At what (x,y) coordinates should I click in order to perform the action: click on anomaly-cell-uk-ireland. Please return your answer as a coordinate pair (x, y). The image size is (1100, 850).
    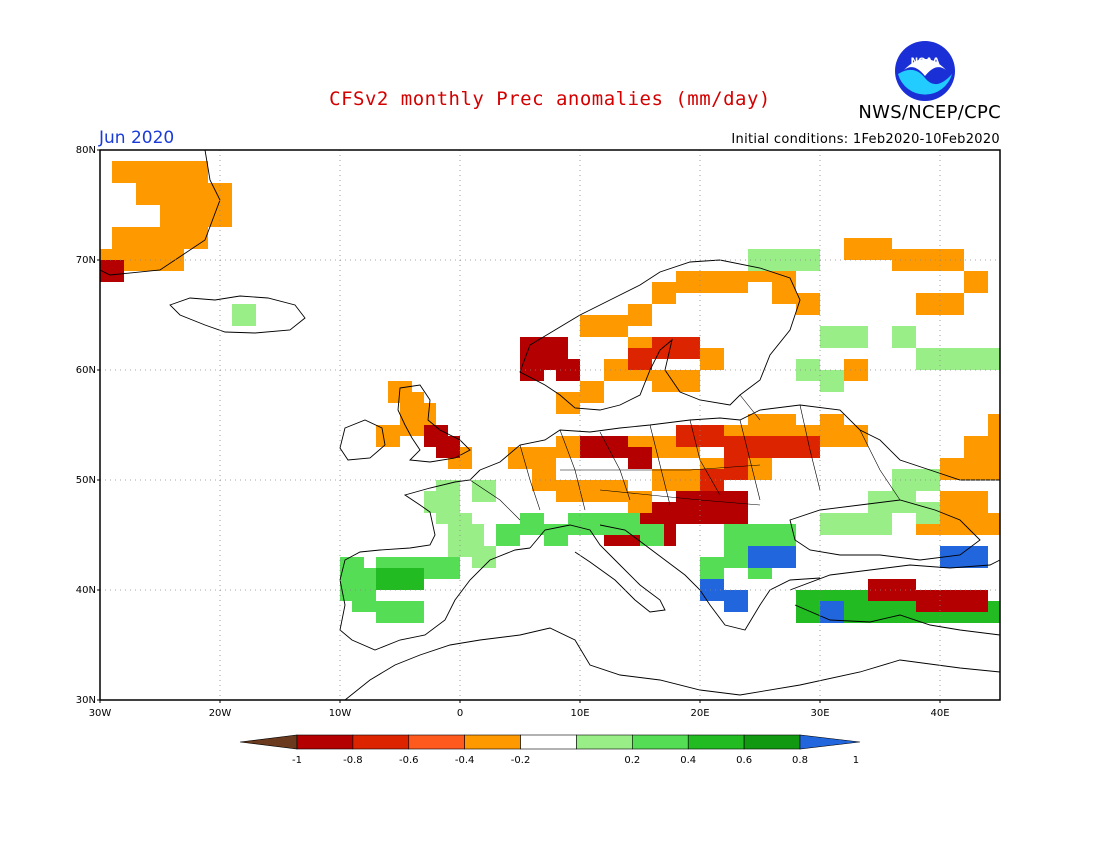
    Looking at the image, I should click on (388, 436).